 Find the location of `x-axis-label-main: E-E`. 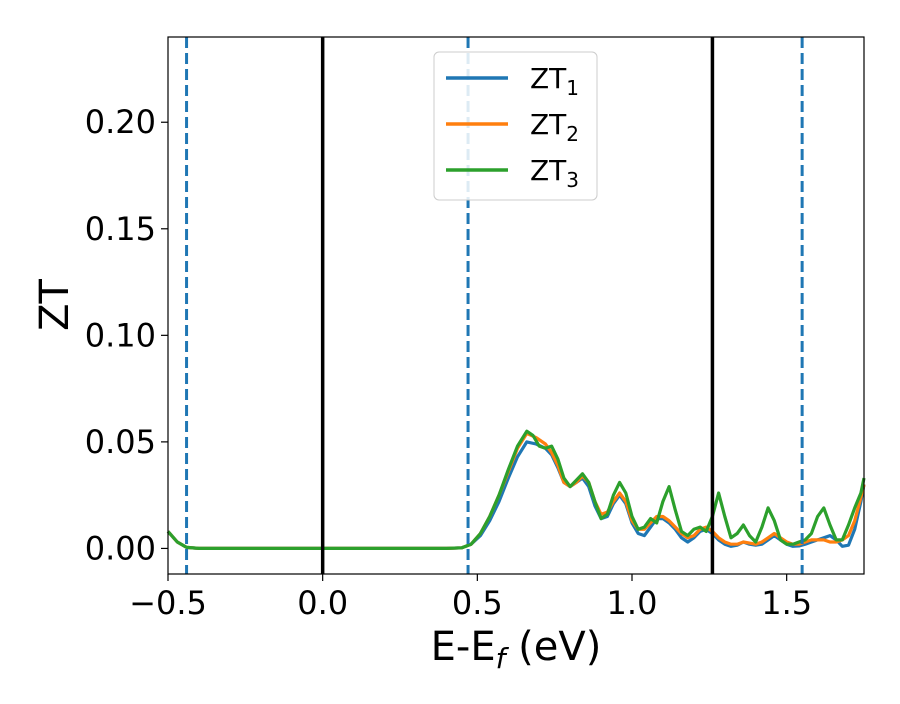

x-axis-label-main: E-E is located at coordinates (463, 647).